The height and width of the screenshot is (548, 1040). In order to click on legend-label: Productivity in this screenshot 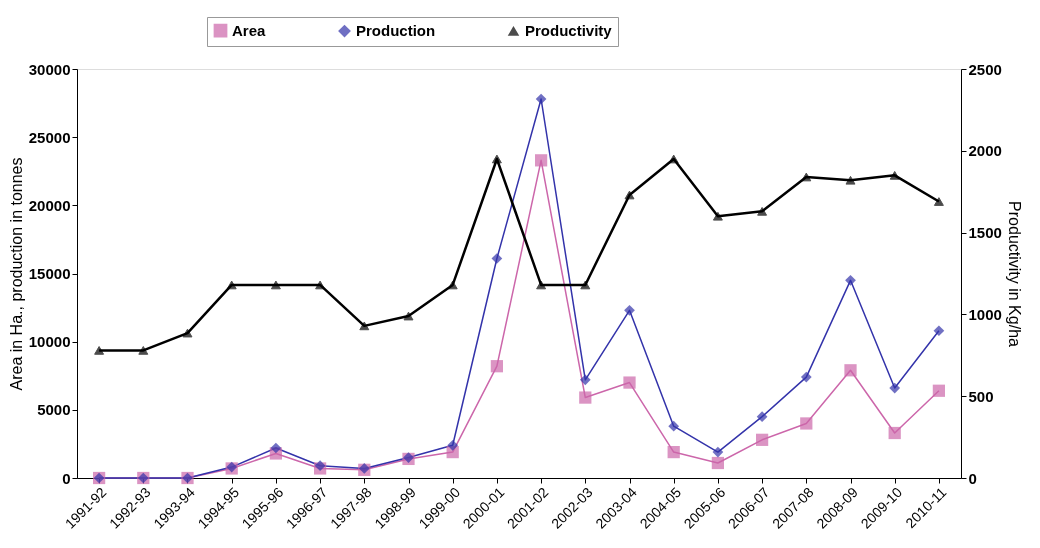, I will do `click(569, 31)`.